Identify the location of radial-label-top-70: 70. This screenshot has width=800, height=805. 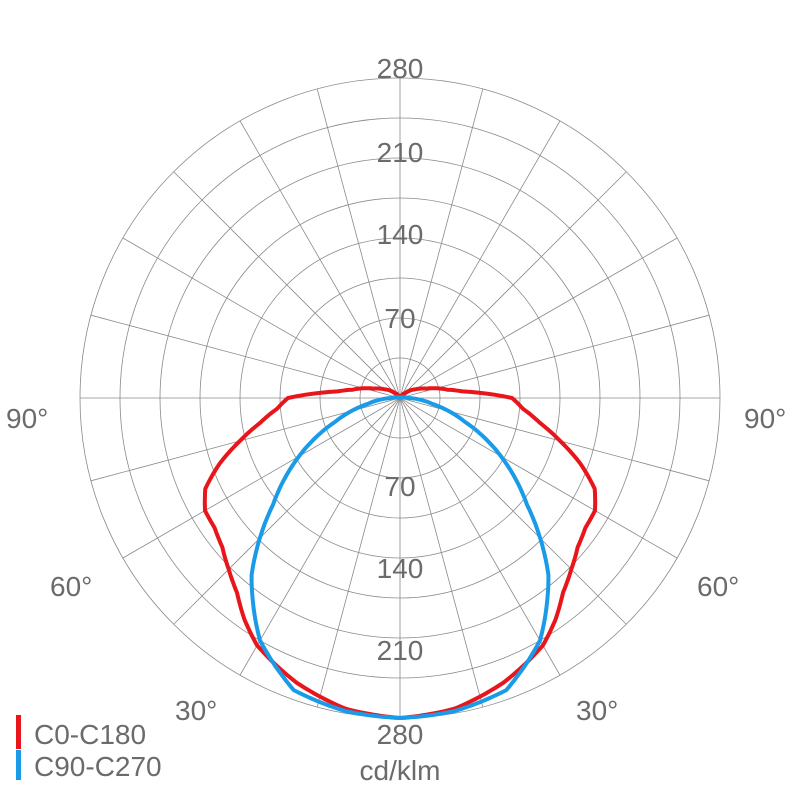
(399, 318).